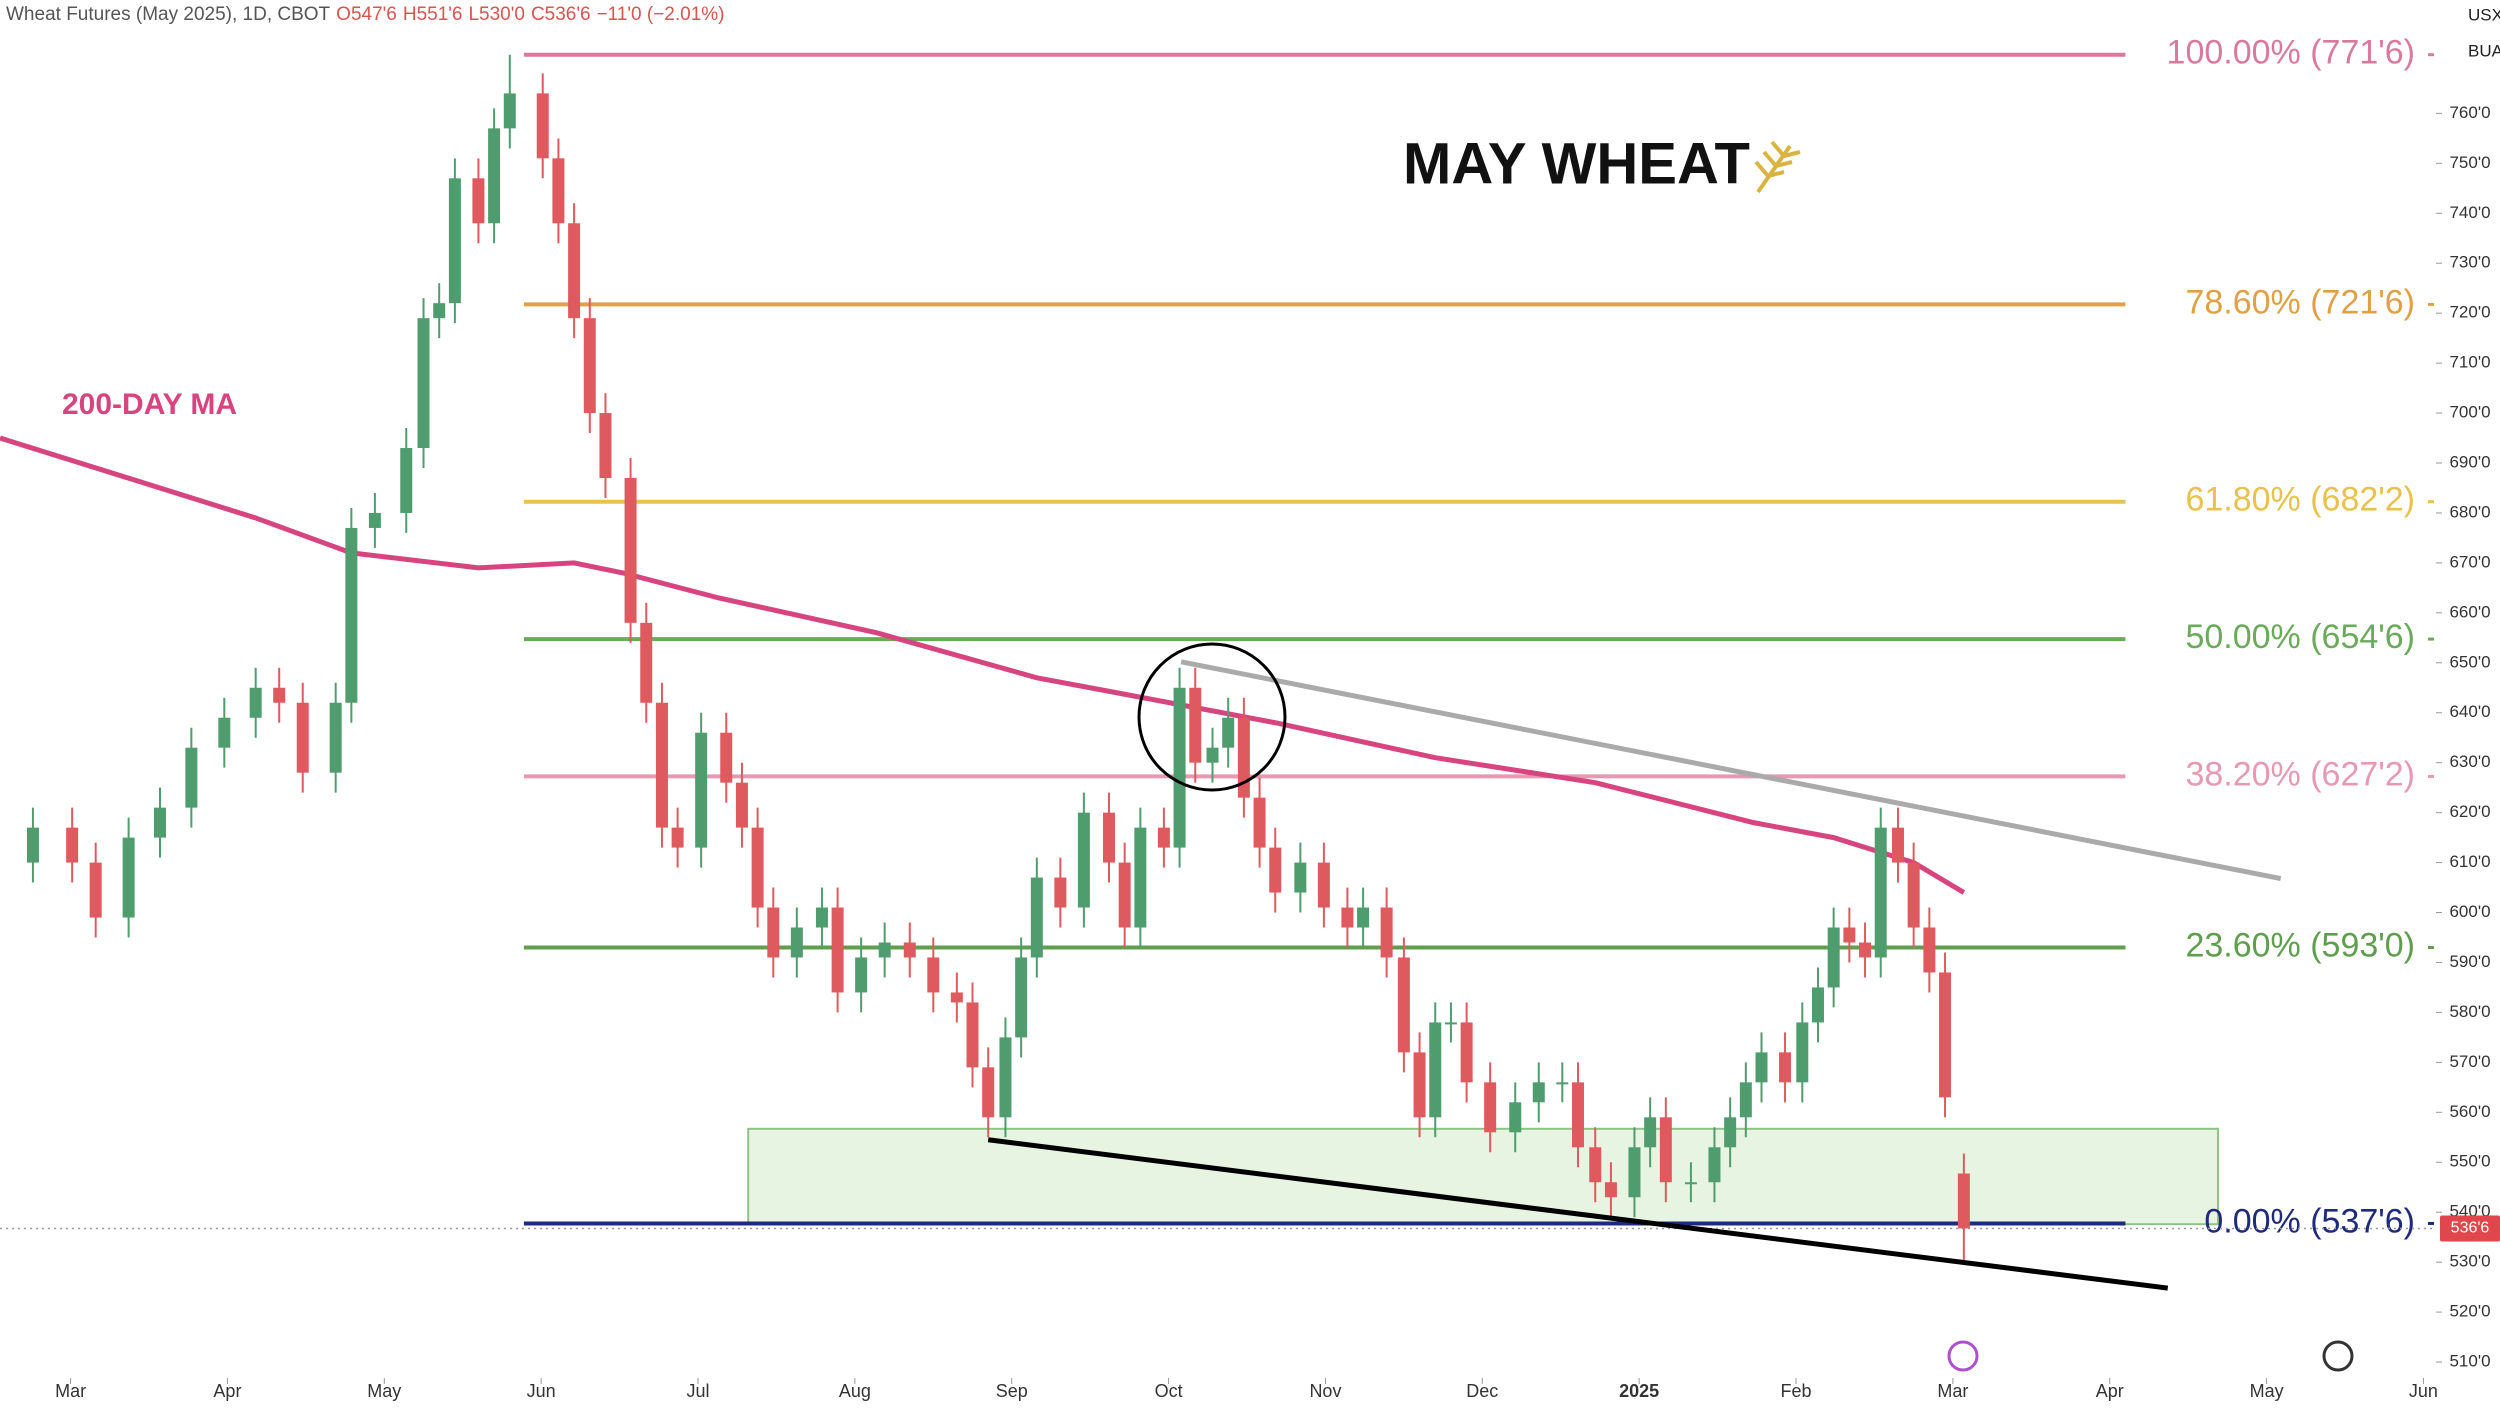  I want to click on y-tick-label: 570'0, so click(2469, 1061).